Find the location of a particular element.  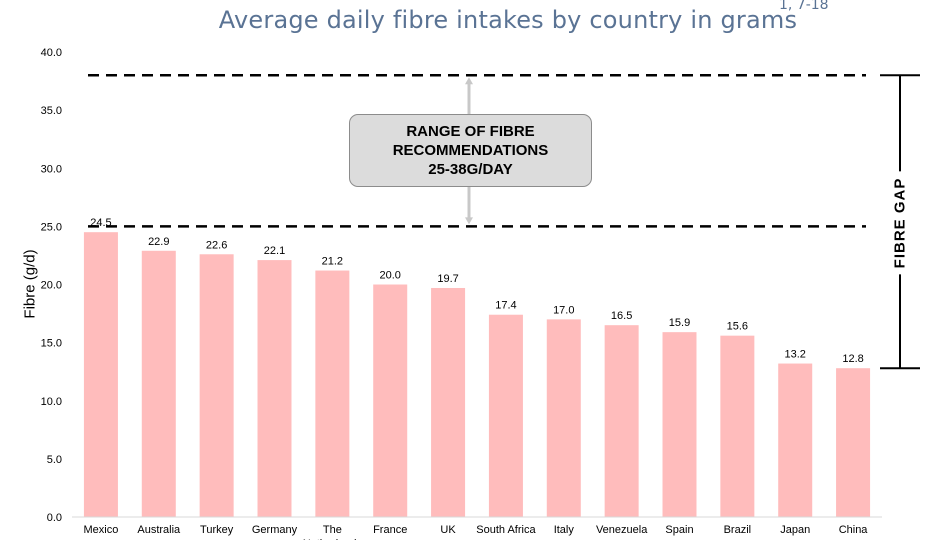

y-tick-label: 20.0 is located at coordinates (51, 286).